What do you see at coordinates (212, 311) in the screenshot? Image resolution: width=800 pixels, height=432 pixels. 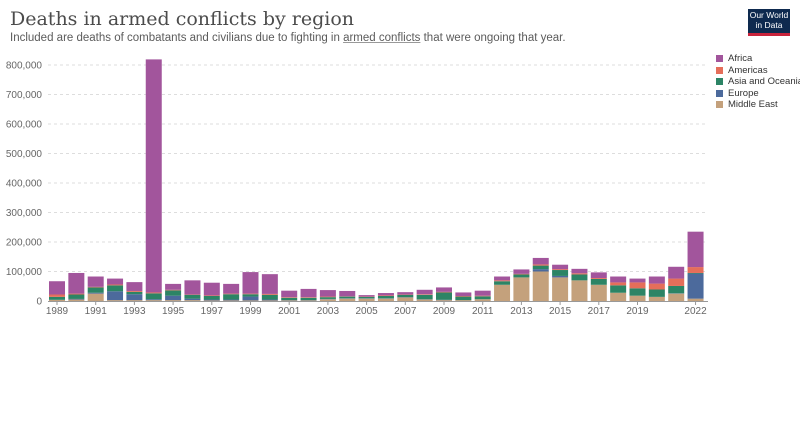 I see `x-tick-label: 1997` at bounding box center [212, 311].